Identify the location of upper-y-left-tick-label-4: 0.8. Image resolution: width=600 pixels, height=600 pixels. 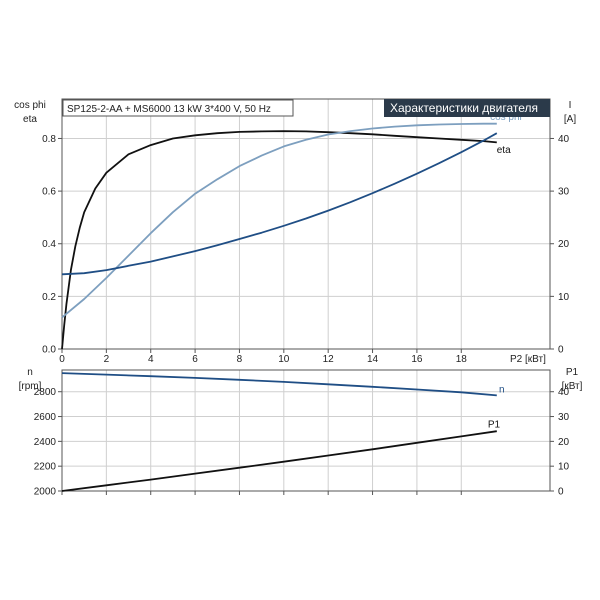
(49, 139).